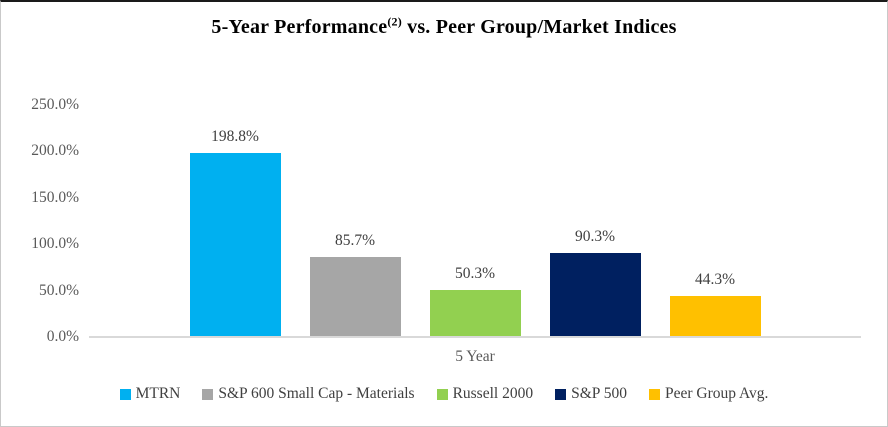  Describe the element at coordinates (235, 244) in the screenshot. I see `bar-mtrn` at that location.